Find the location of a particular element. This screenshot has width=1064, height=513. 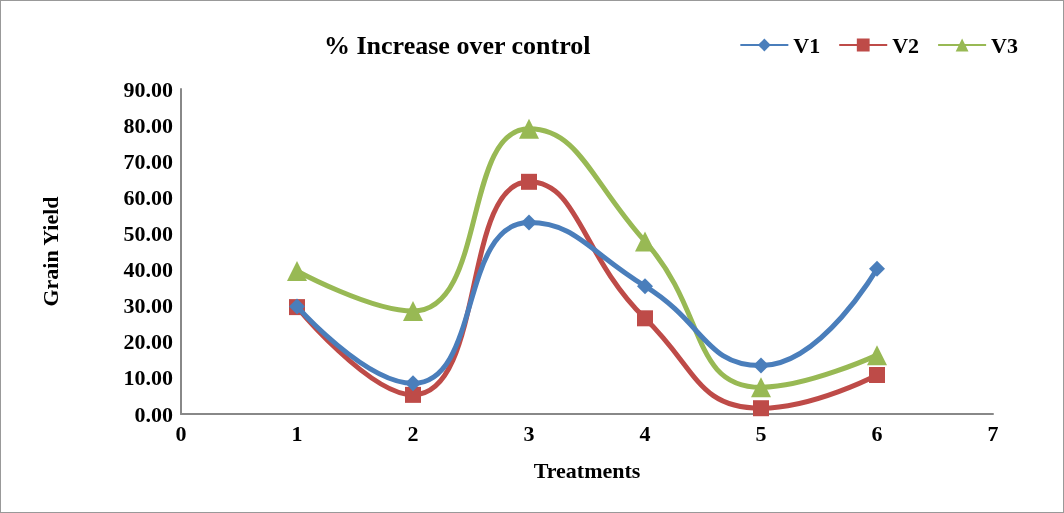

x-tick-label: 2 is located at coordinates (413, 433).